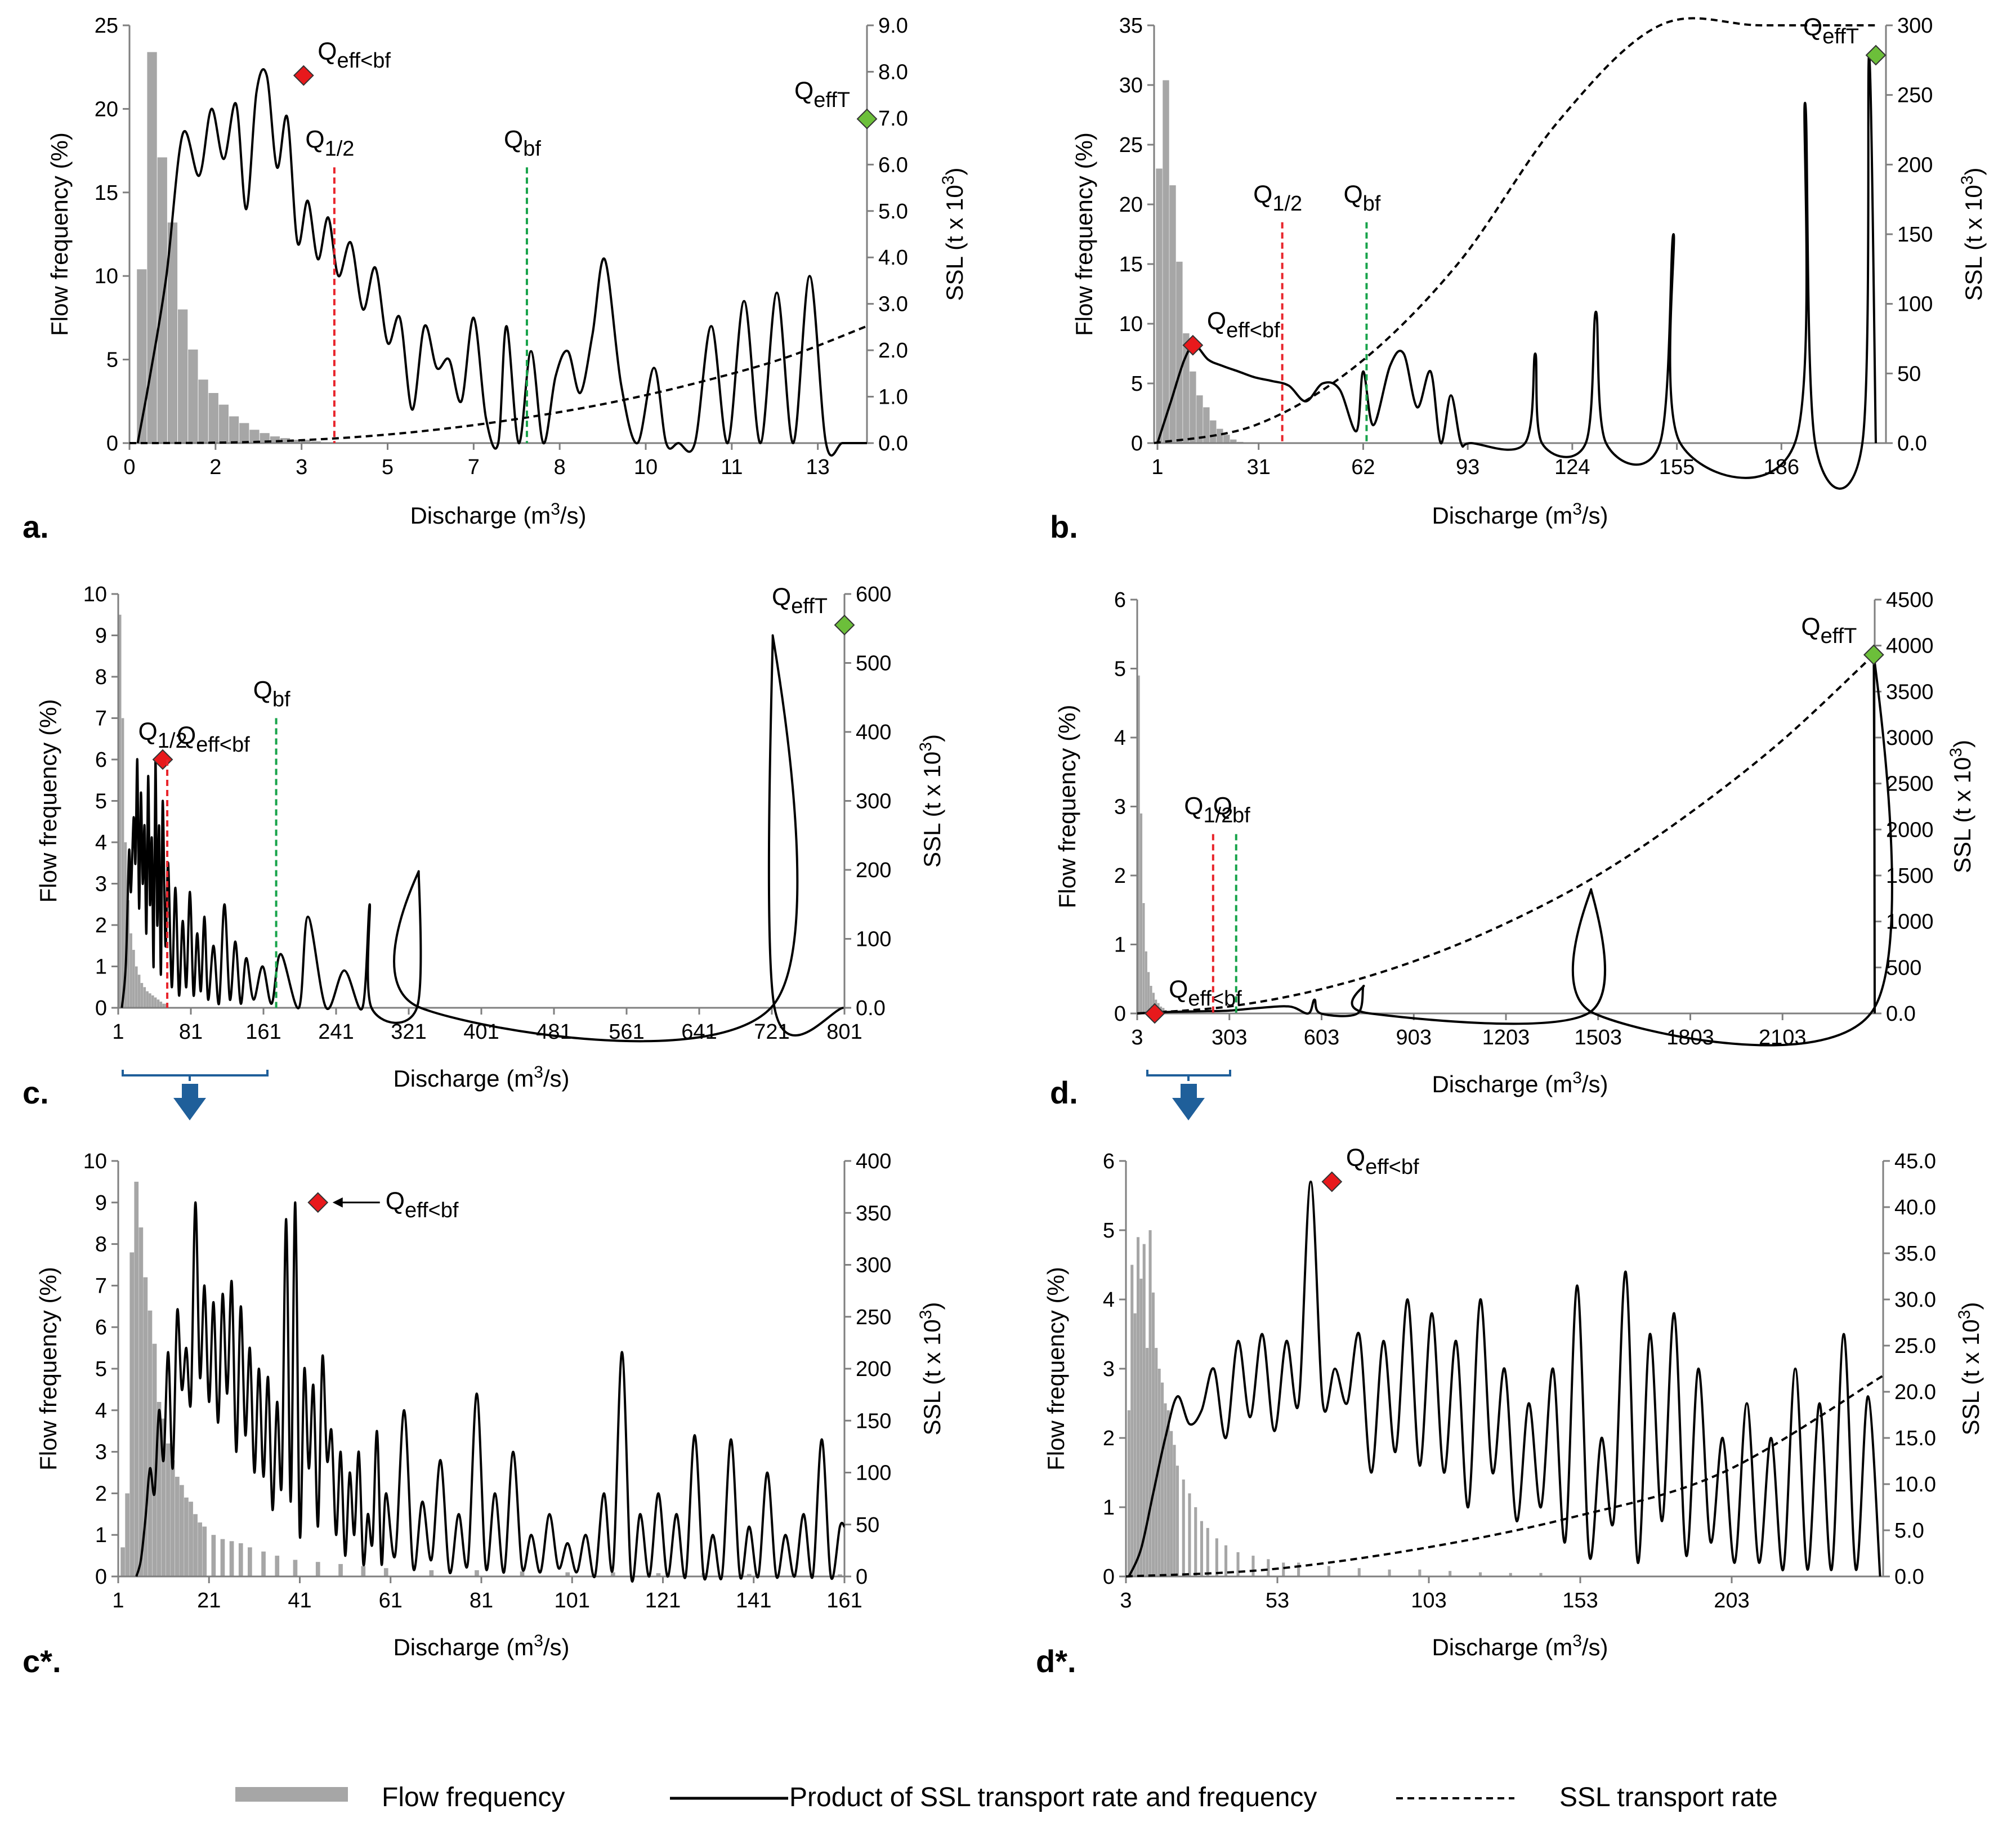 Image resolution: width=2016 pixels, height=1827 pixels. I want to click on x-tick-label: 13, so click(818, 467).